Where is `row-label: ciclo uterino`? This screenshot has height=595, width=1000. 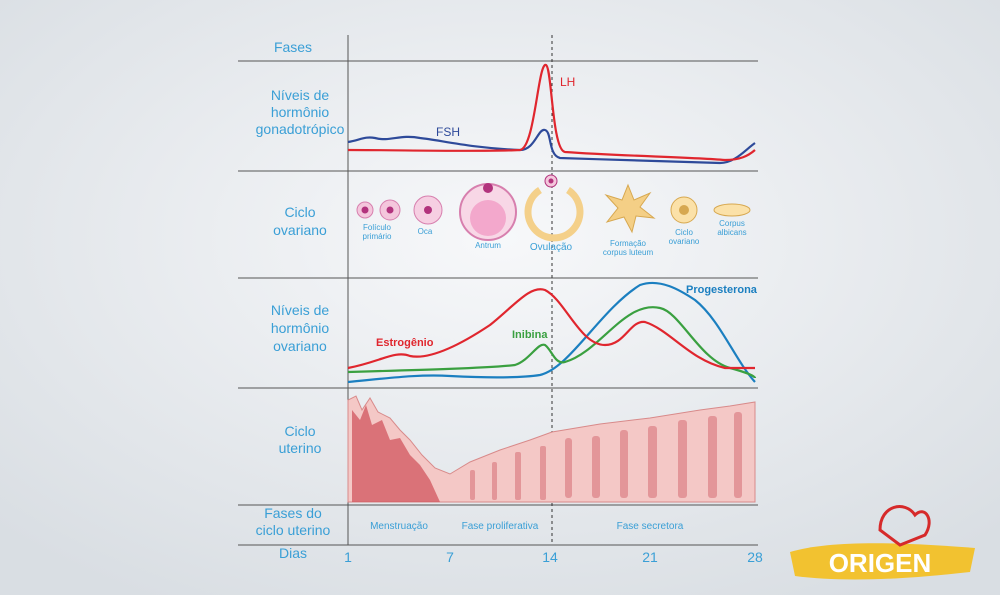
row-label: ciclo uterino is located at coordinates (293, 530).